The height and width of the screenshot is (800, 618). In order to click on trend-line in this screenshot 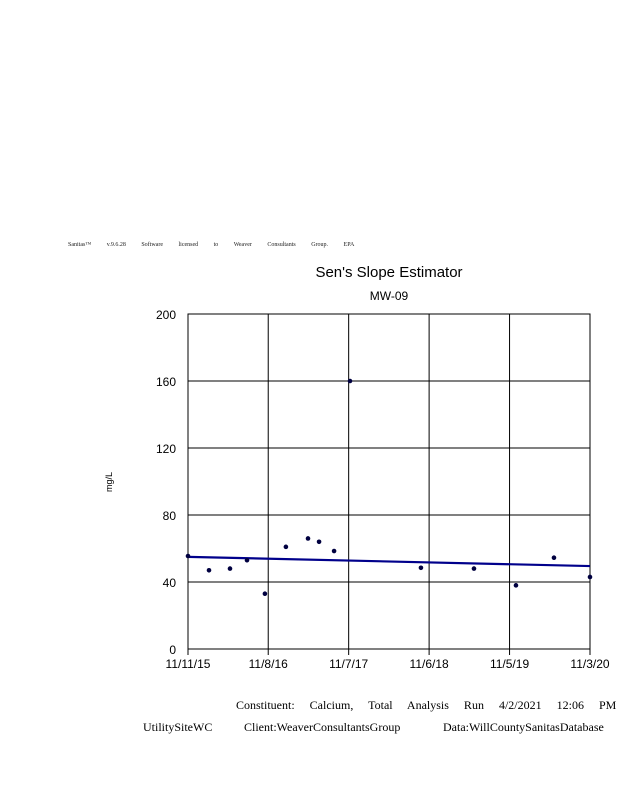, I will do `click(389, 561)`.